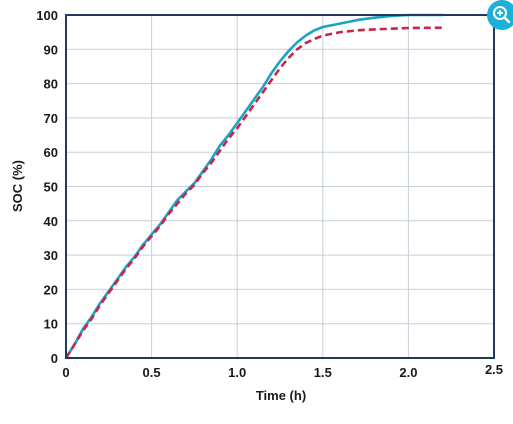 The width and height of the screenshot is (513, 424). What do you see at coordinates (51, 324) in the screenshot?
I see `y-tick-label: 10` at bounding box center [51, 324].